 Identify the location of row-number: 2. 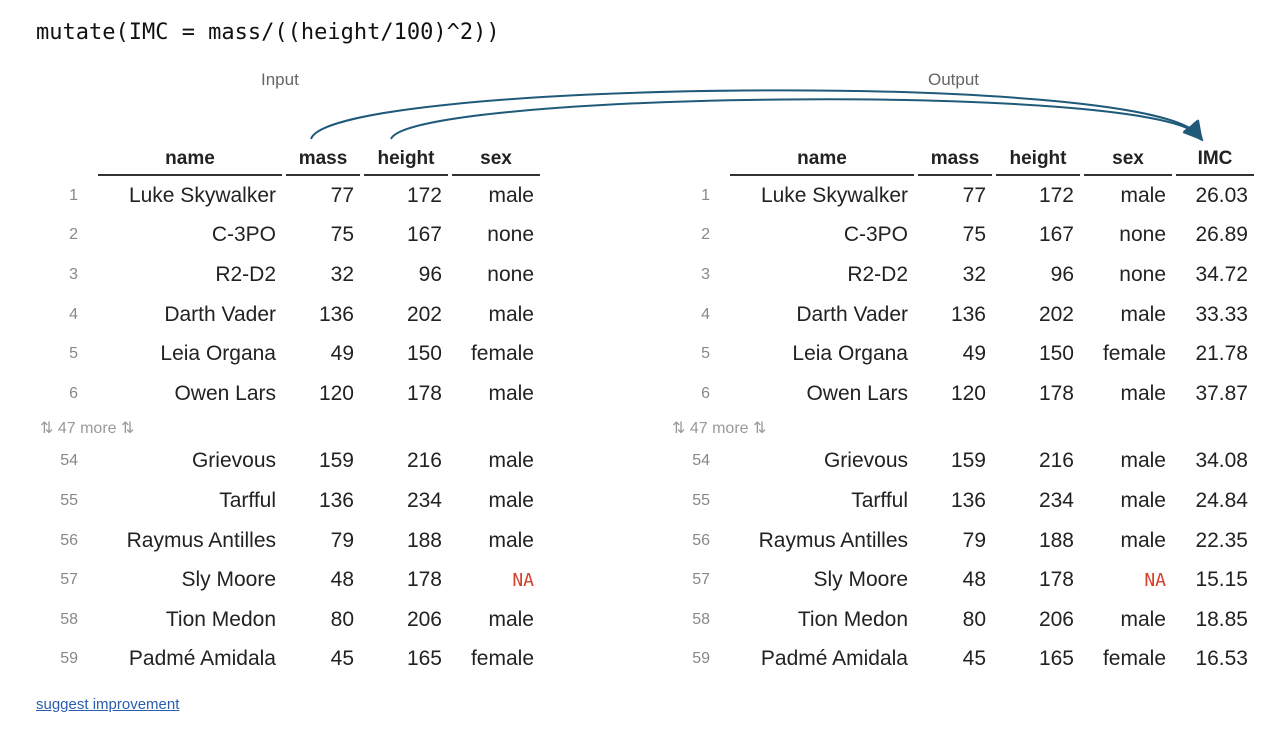
(73, 235).